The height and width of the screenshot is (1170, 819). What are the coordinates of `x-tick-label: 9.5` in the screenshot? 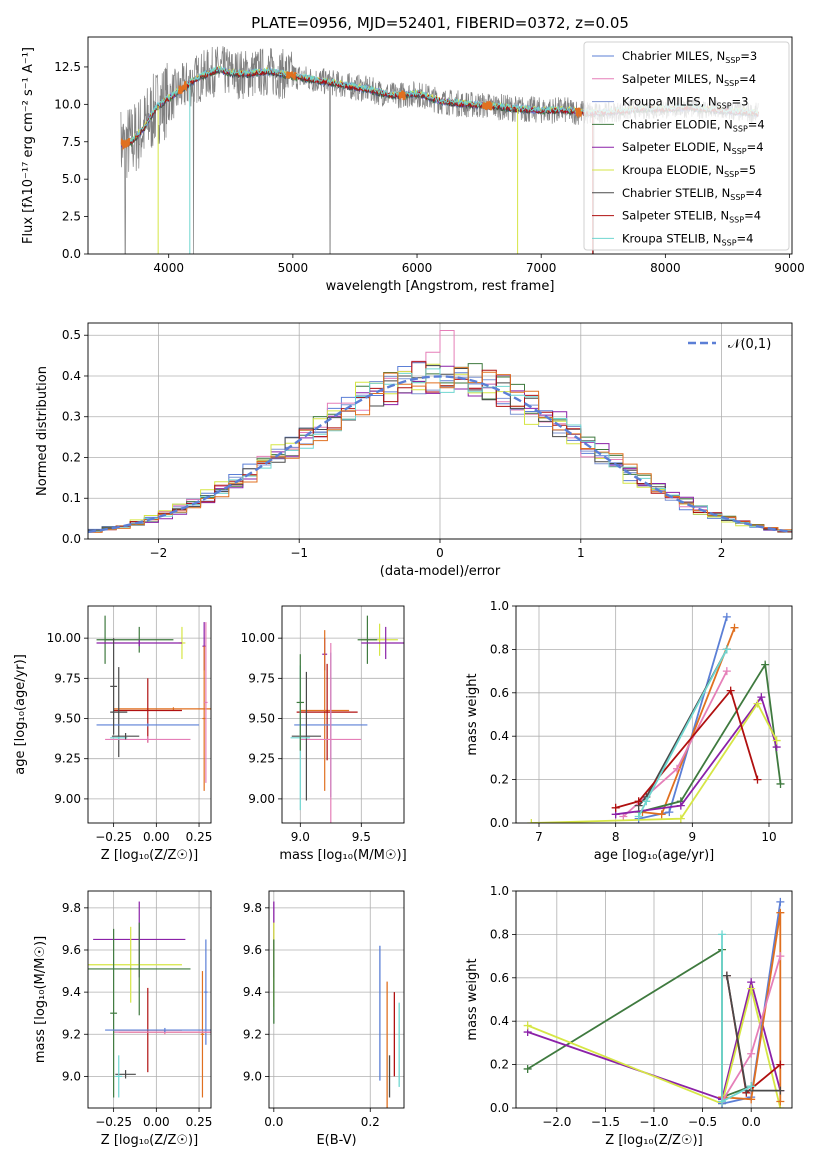 It's located at (361, 837).